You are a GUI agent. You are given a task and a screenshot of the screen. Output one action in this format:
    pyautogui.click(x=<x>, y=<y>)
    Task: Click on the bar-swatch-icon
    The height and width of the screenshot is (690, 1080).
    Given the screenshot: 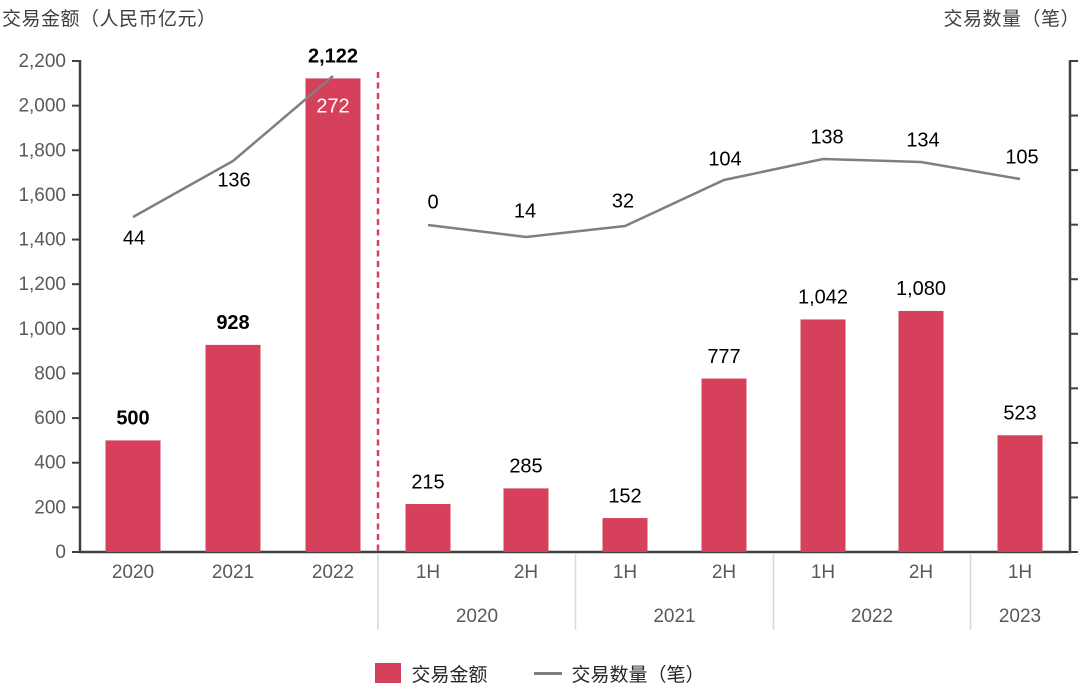 What is the action you would take?
    pyautogui.click(x=388, y=673)
    